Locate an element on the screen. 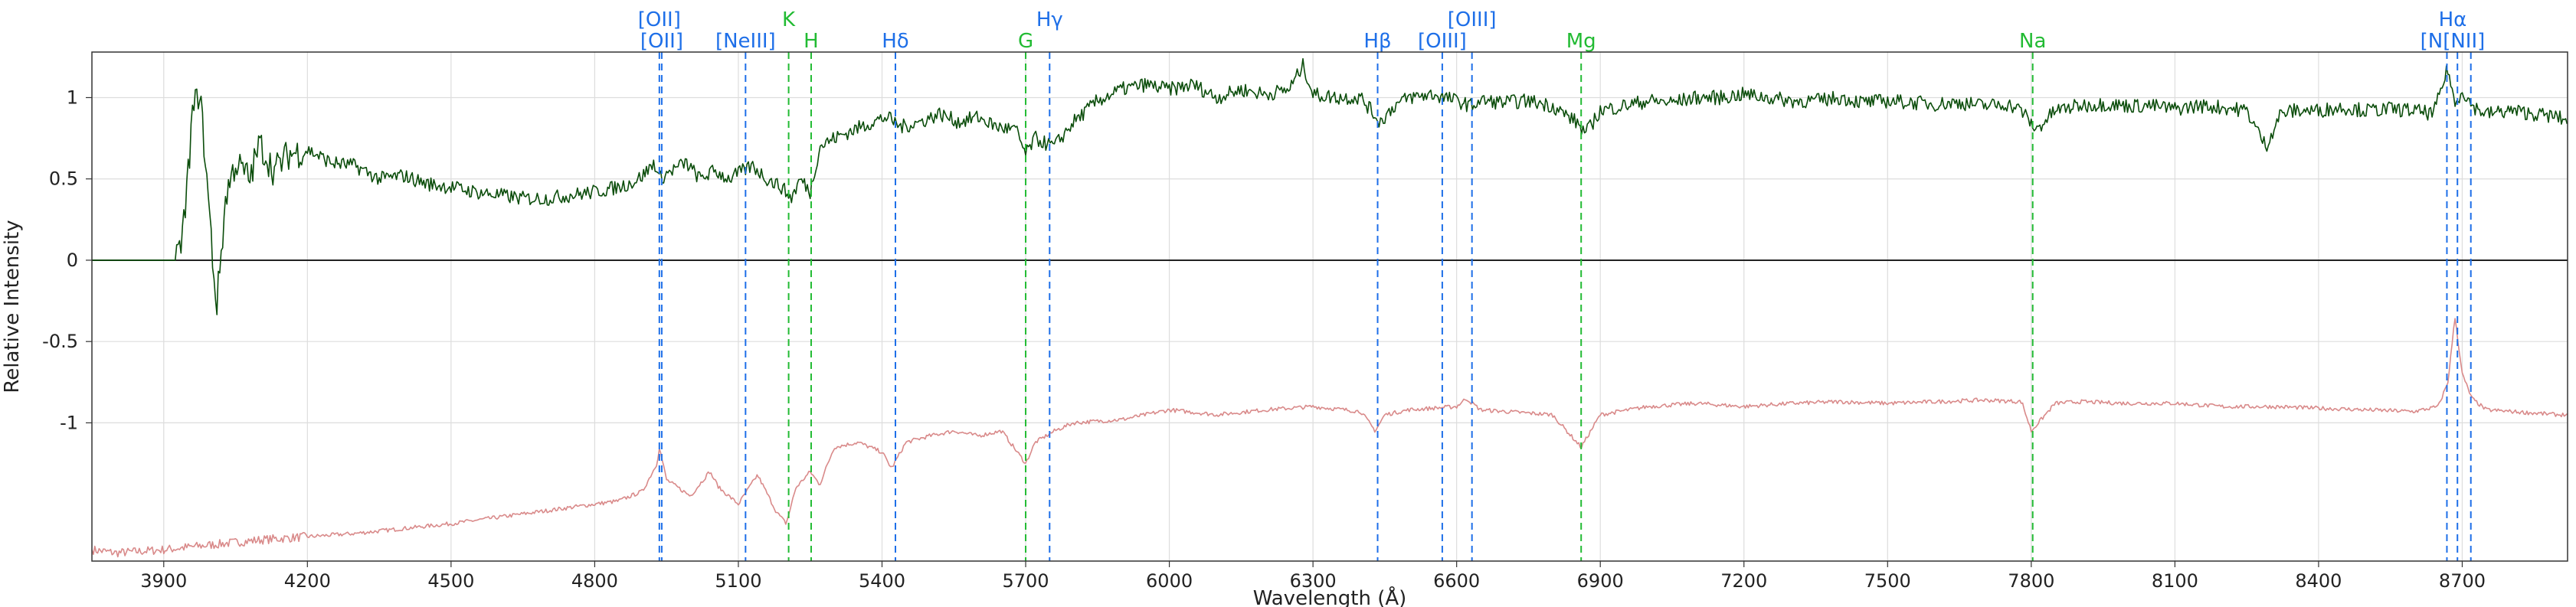 Image resolution: width=2576 pixels, height=607 pixels. x-axis-title: Wavelength (Å) is located at coordinates (1330, 597).